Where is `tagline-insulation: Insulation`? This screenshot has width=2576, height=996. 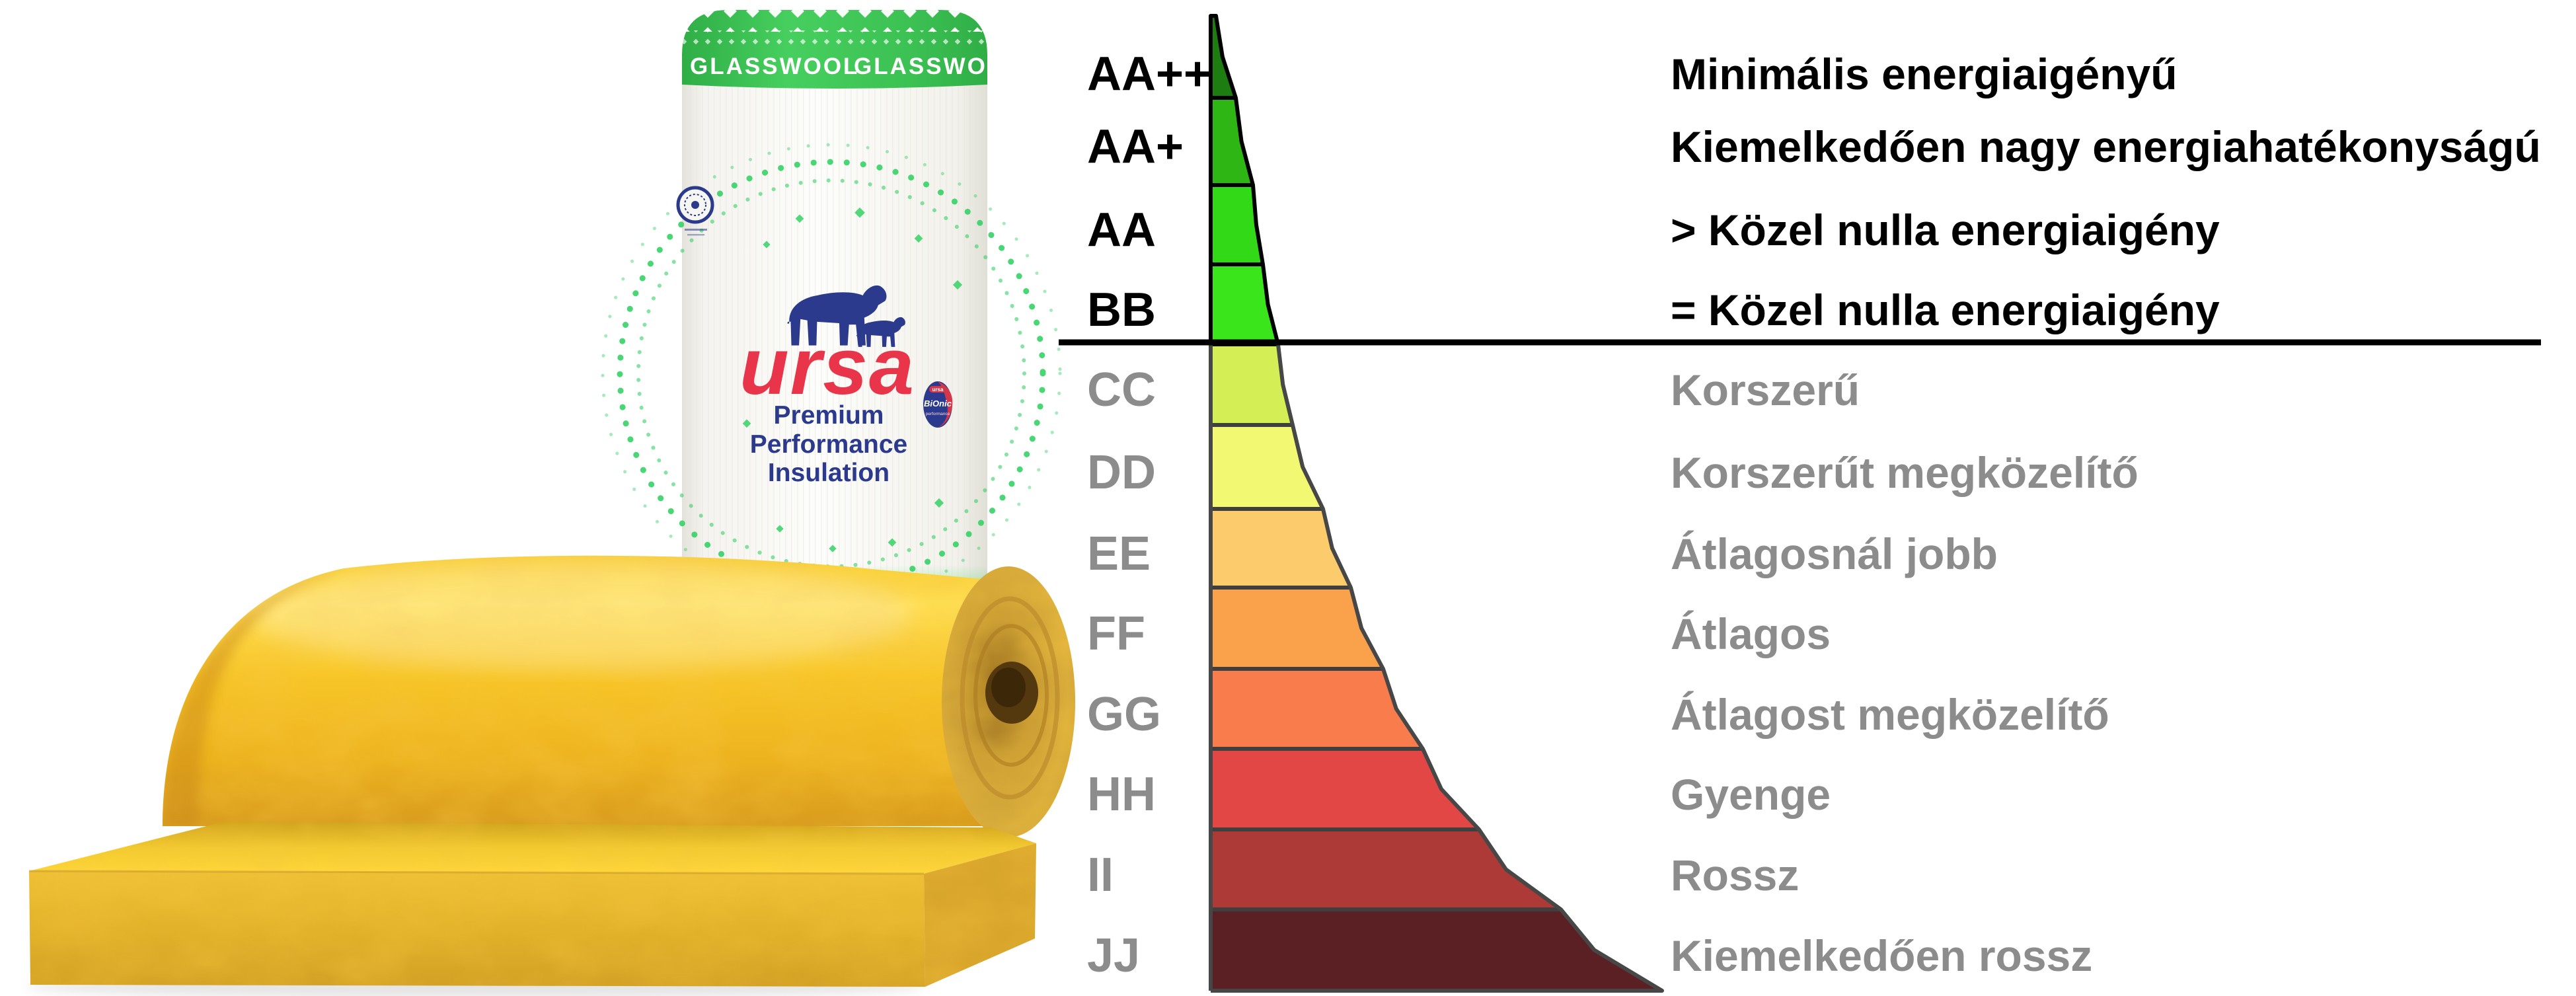 tagline-insulation: Insulation is located at coordinates (829, 473).